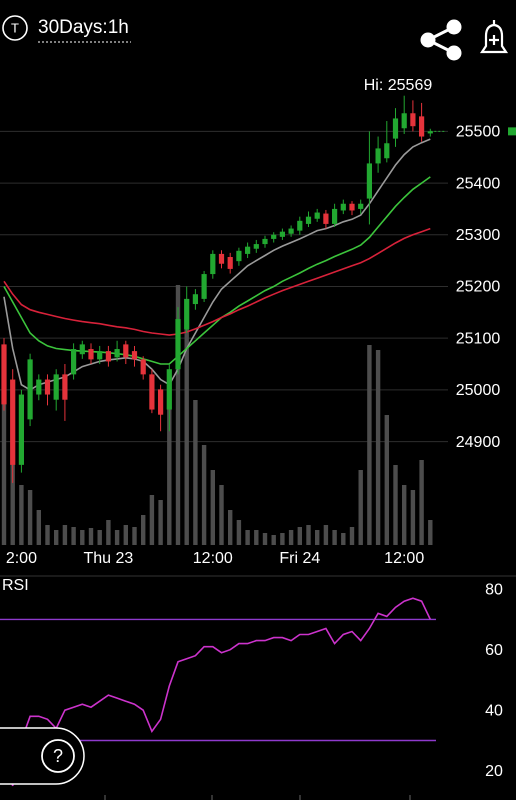 This screenshot has width=516, height=800. What do you see at coordinates (404, 558) in the screenshot?
I see `x-tick-label: 12:00` at bounding box center [404, 558].